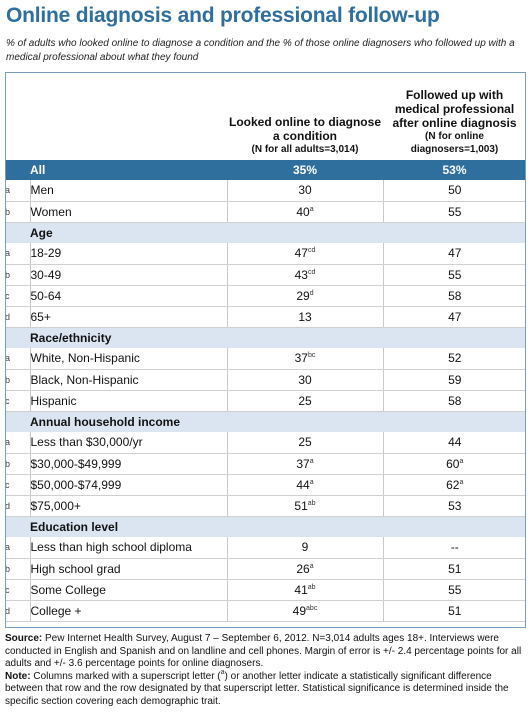 The width and height of the screenshot is (530, 719). I want to click on cell-looked-online-value: 43, so click(301, 274).